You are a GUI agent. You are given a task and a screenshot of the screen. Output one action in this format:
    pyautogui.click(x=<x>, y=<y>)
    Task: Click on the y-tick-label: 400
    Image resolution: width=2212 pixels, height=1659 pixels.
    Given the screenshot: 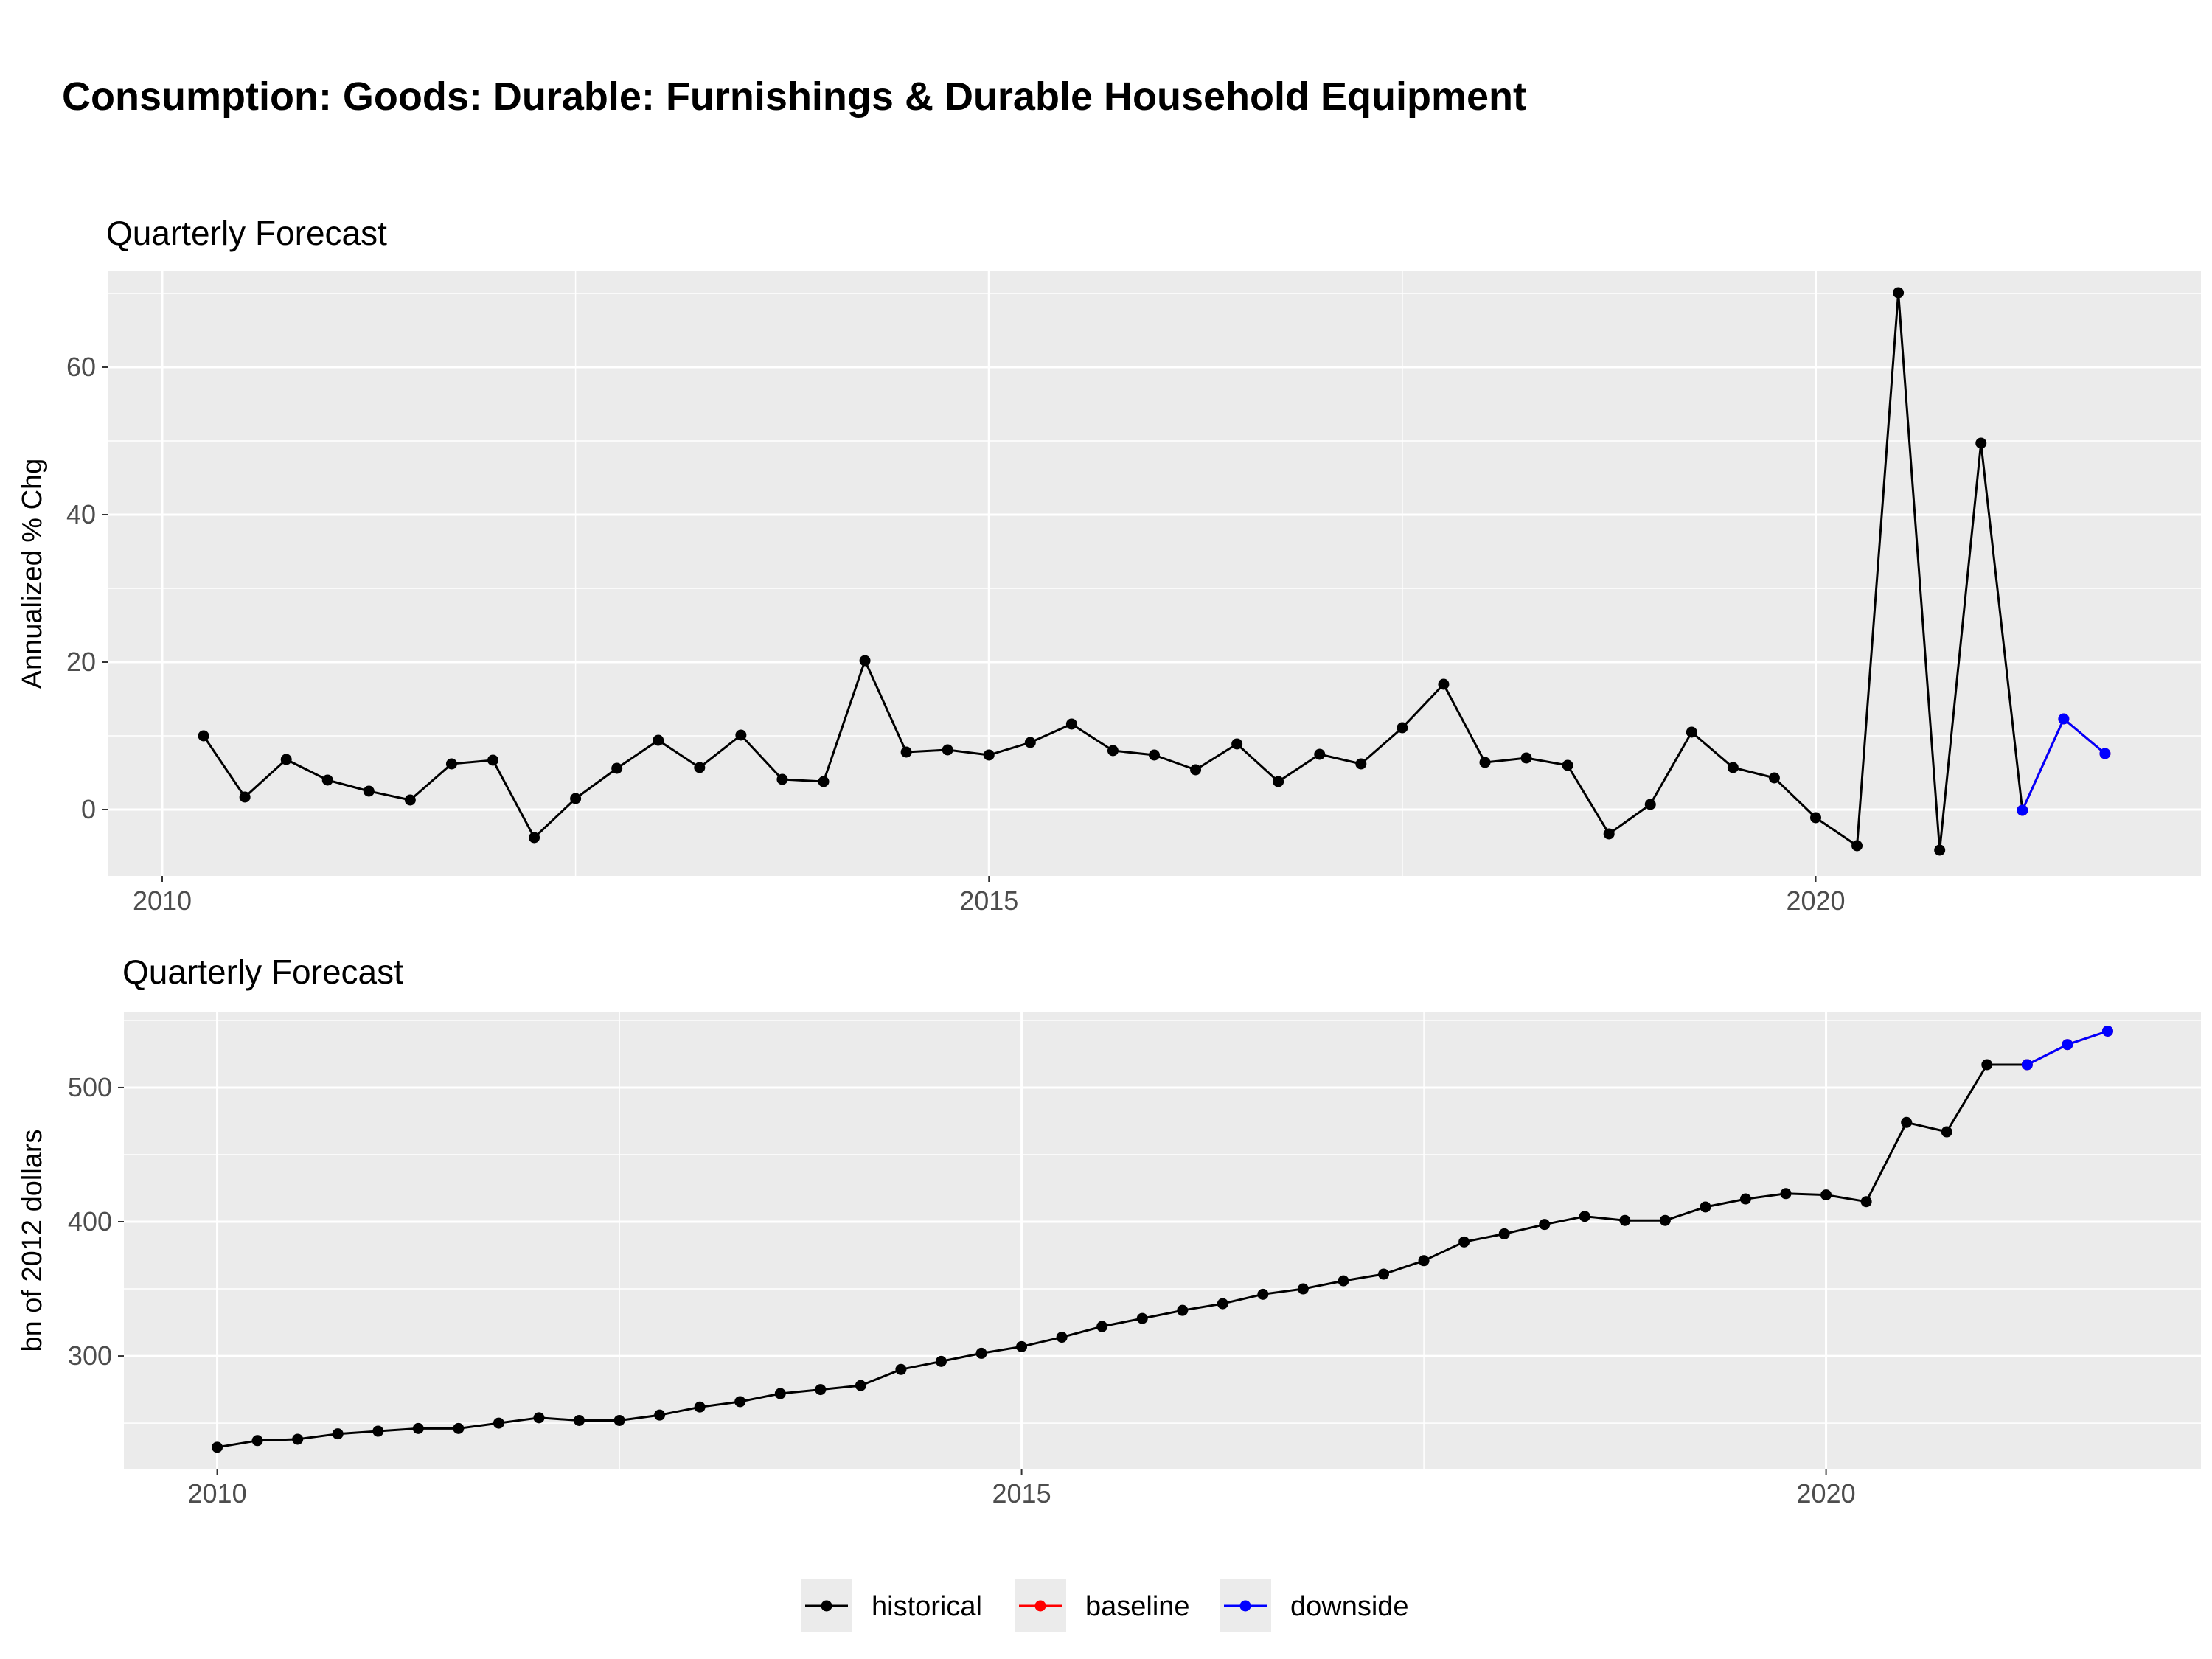 What is the action you would take?
    pyautogui.click(x=90, y=1221)
    